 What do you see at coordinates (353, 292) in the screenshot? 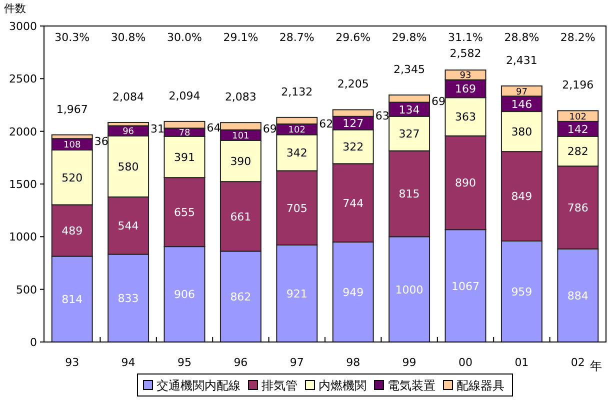
I see `data-label: 949` at bounding box center [353, 292].